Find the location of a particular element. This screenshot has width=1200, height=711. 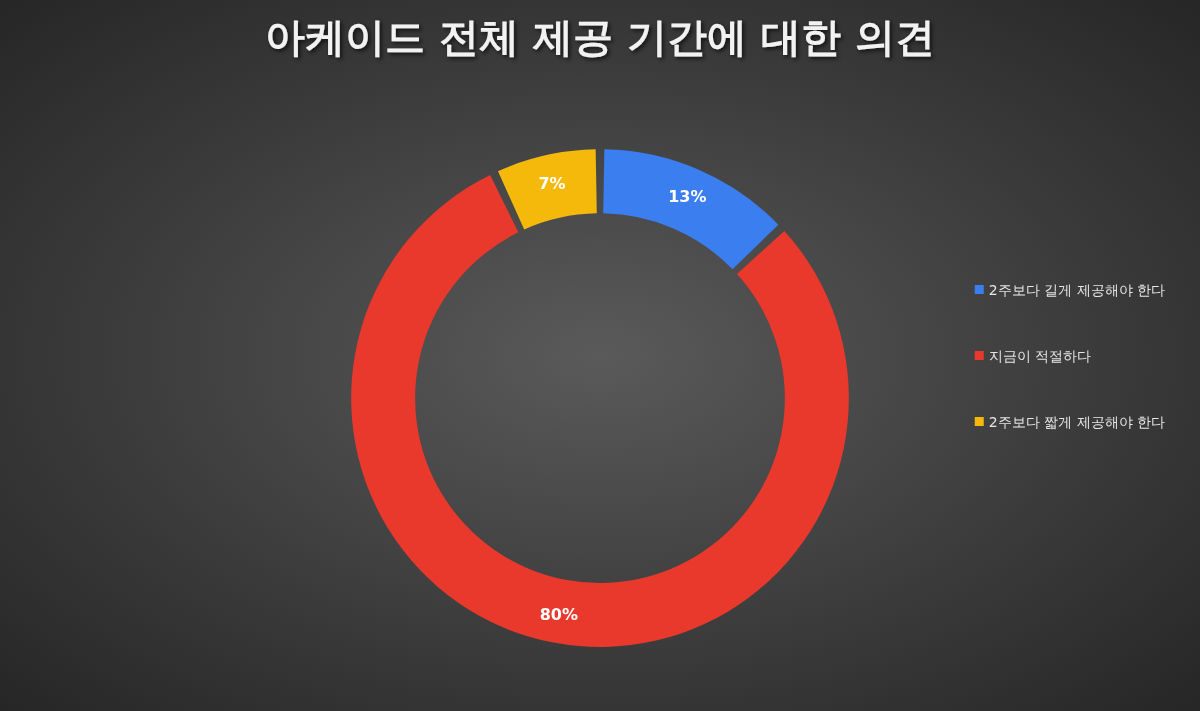

data-label: 80% is located at coordinates (558, 614).